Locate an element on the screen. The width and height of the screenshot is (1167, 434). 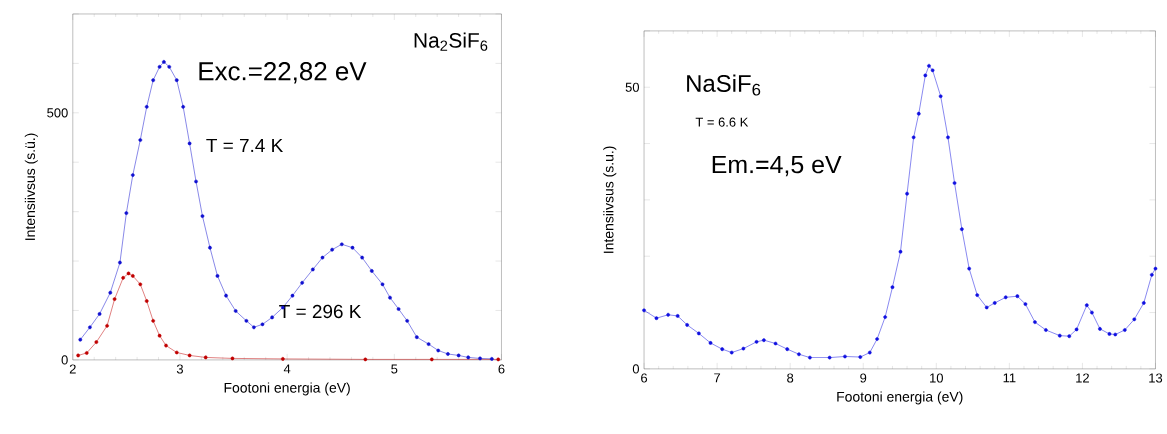
x-tick-label: 9 is located at coordinates (863, 378).